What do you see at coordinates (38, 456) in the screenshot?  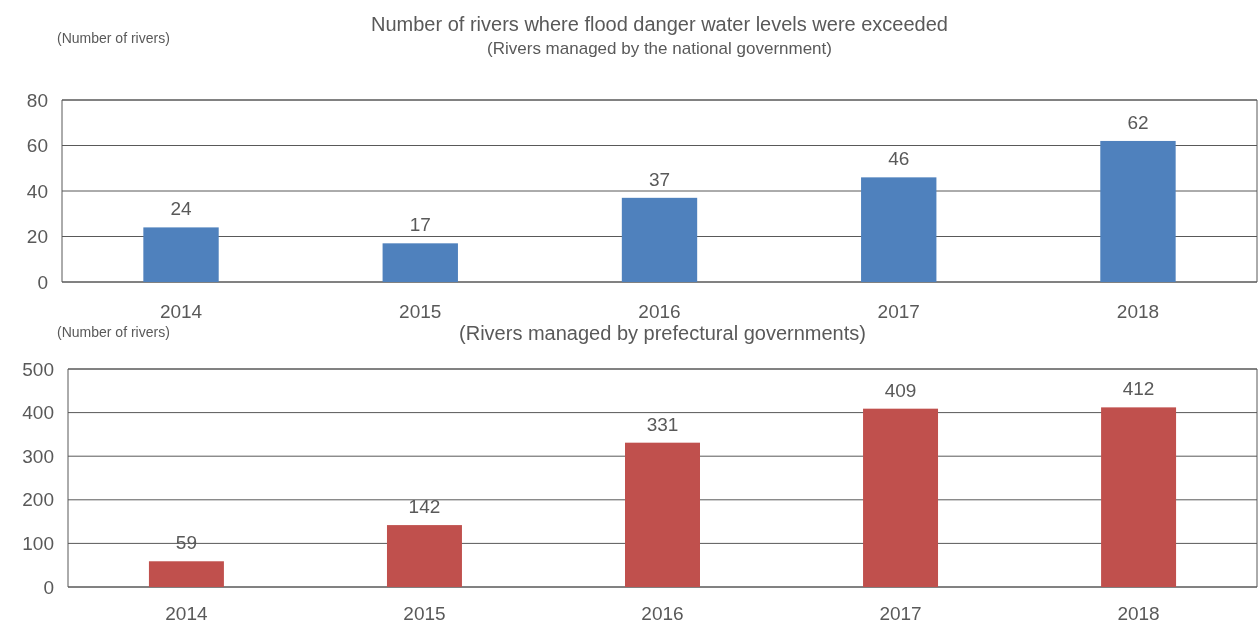 I see `y-tick-label: 300` at bounding box center [38, 456].